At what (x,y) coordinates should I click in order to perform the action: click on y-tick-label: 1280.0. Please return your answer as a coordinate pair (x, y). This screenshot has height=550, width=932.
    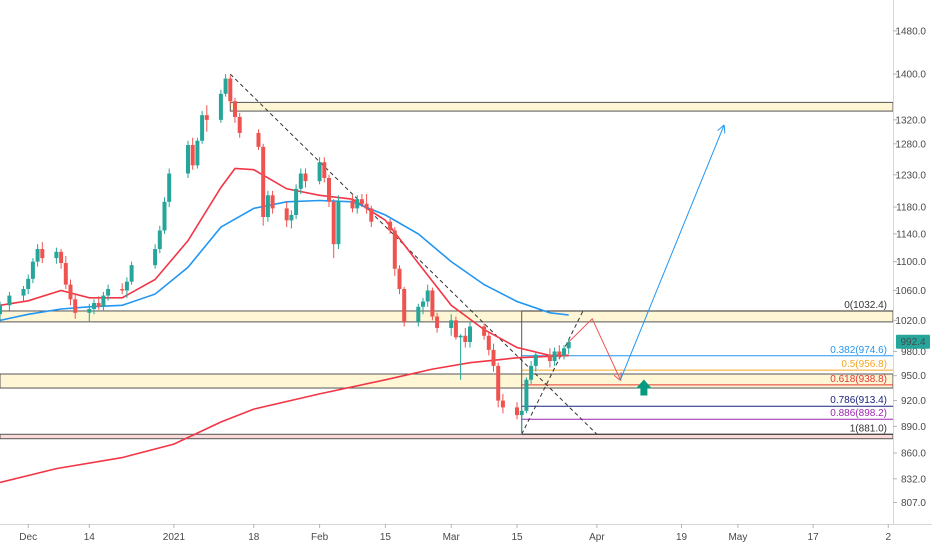
    Looking at the image, I should click on (910, 144).